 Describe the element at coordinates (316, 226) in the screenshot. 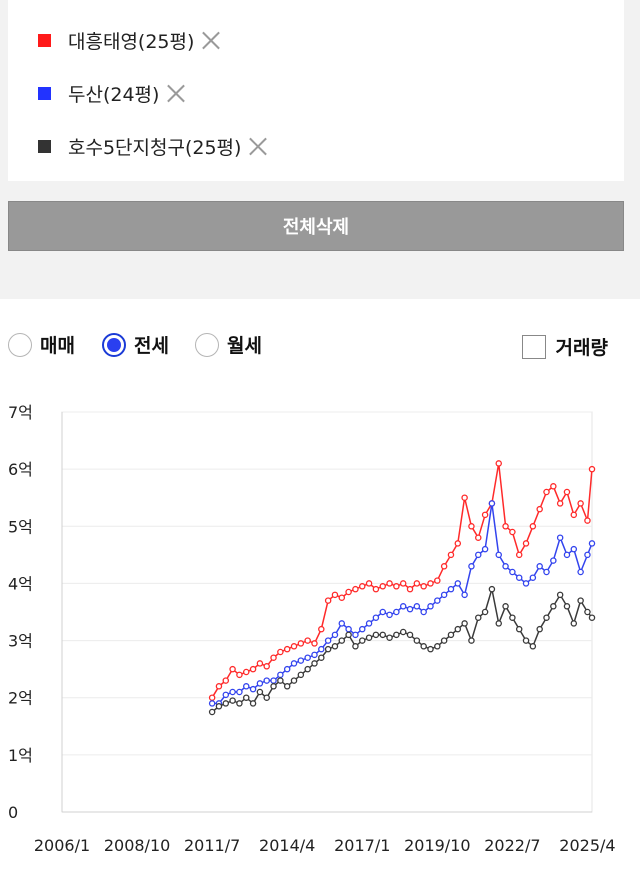

I see `clear-all-button: 전체삭제` at that location.